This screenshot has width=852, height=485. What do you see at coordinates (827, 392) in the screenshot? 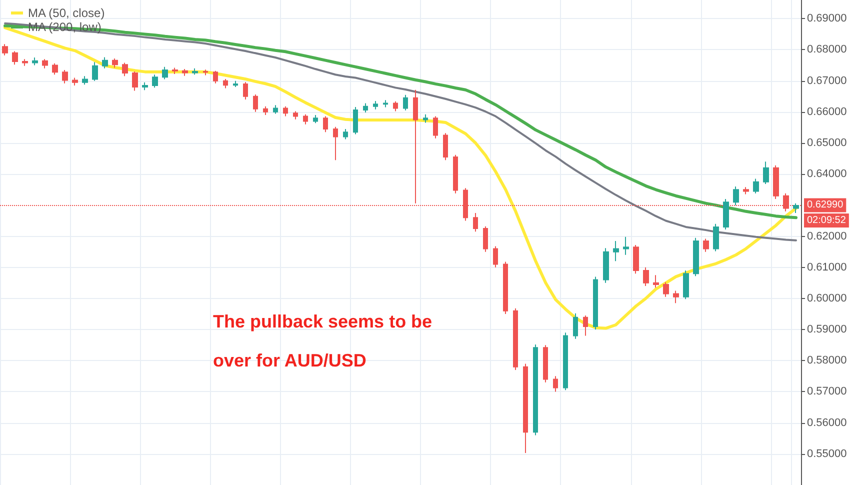
I see `y-tick-label: 0.57000` at bounding box center [827, 392].